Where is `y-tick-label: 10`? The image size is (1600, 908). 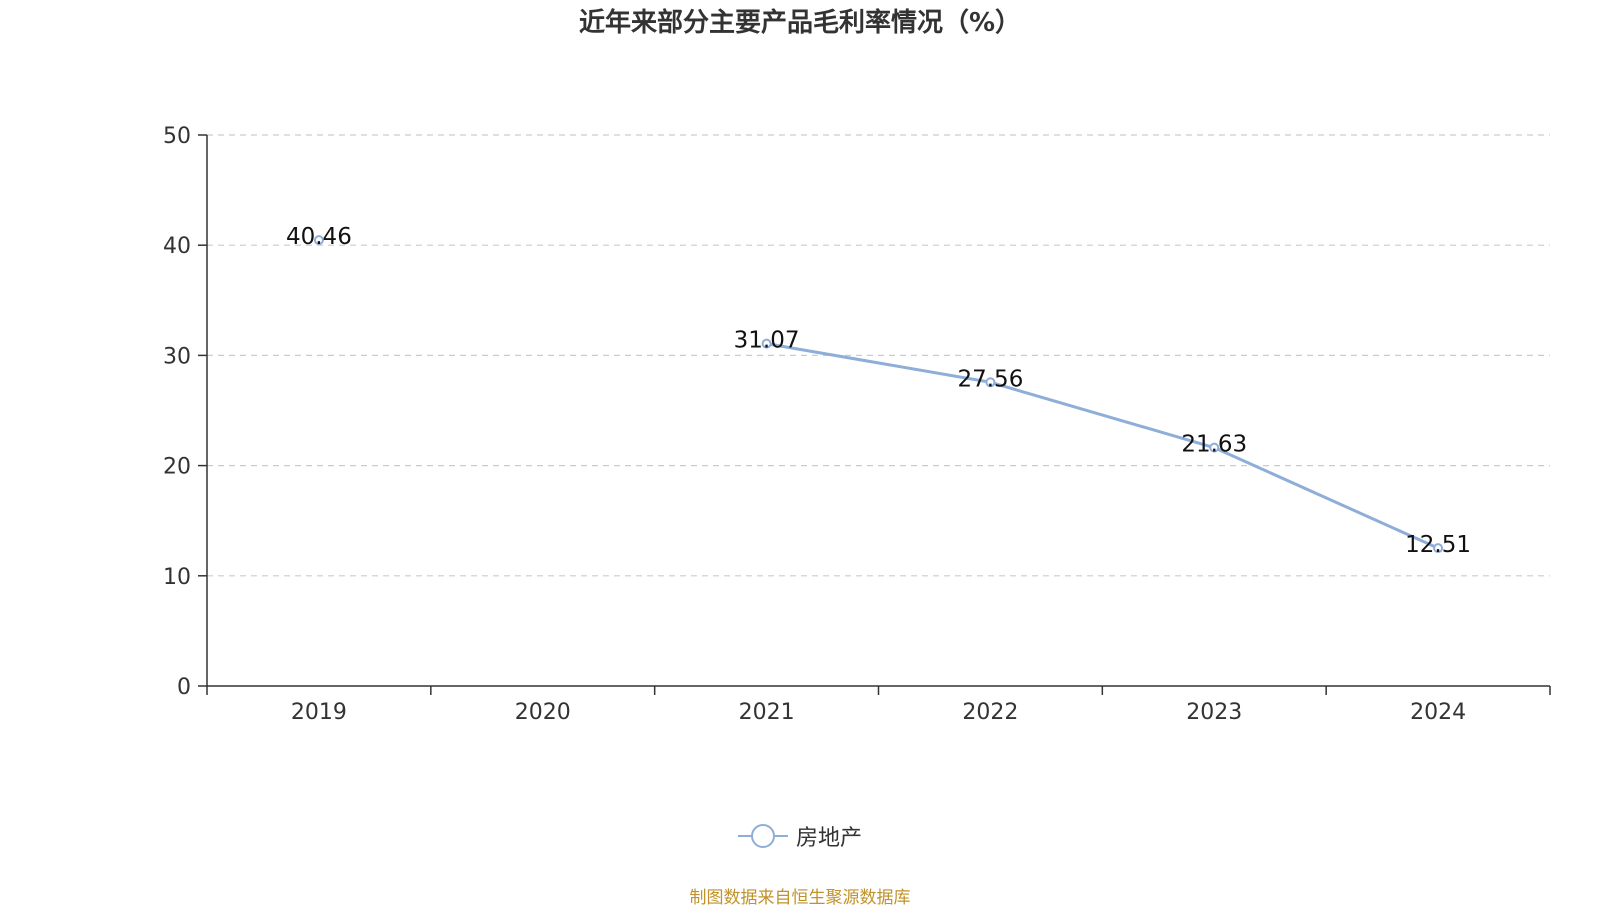 y-tick-label: 10 is located at coordinates (177, 577).